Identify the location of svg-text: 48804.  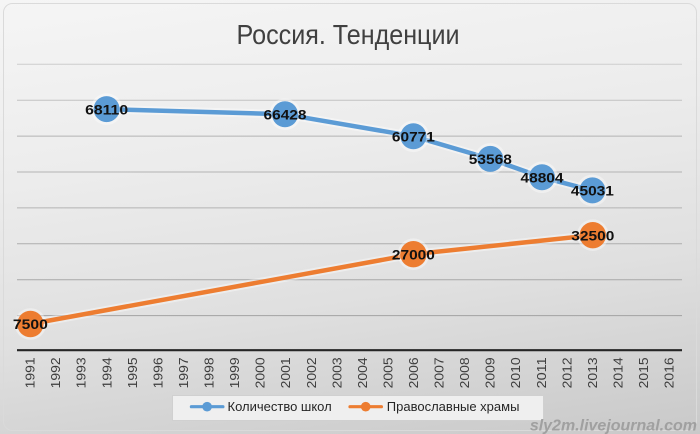
(542, 178).